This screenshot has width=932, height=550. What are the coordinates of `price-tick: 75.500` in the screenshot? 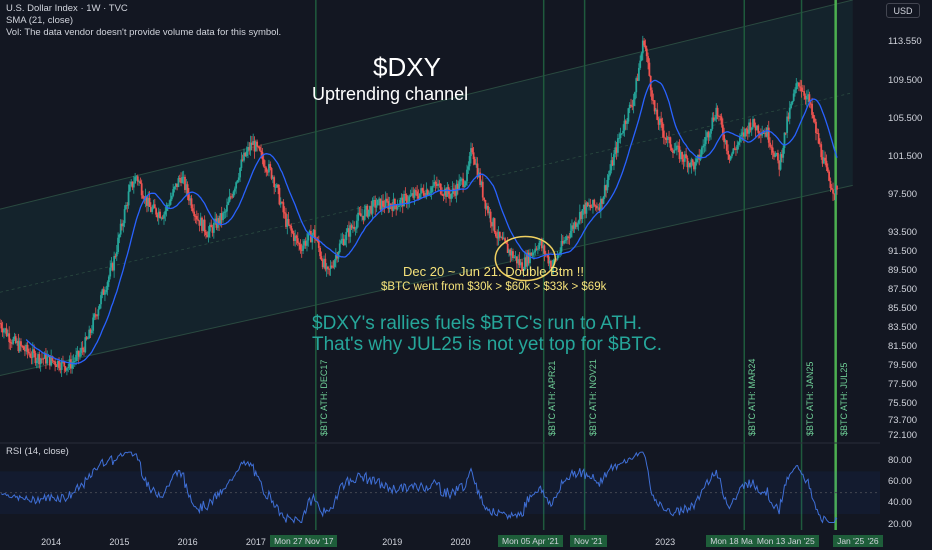 It's located at (903, 403).